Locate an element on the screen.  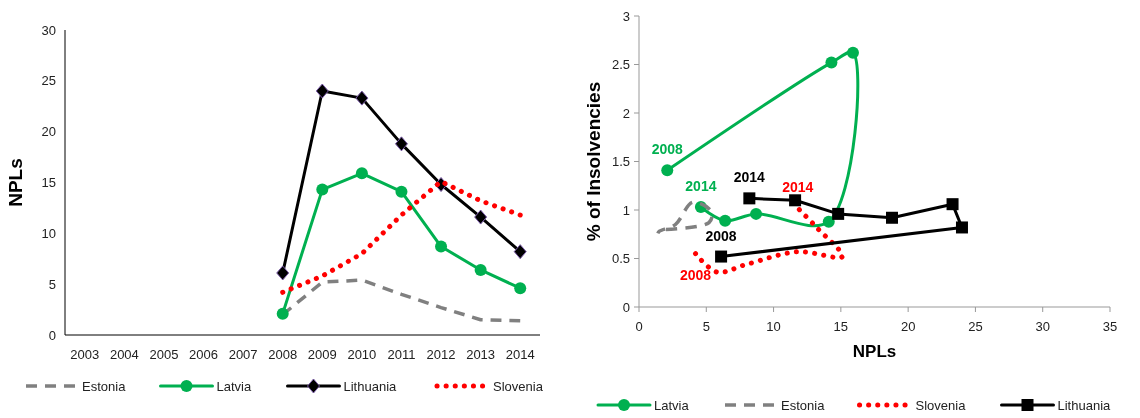
x-tick-label: 35 is located at coordinates (1110, 326).